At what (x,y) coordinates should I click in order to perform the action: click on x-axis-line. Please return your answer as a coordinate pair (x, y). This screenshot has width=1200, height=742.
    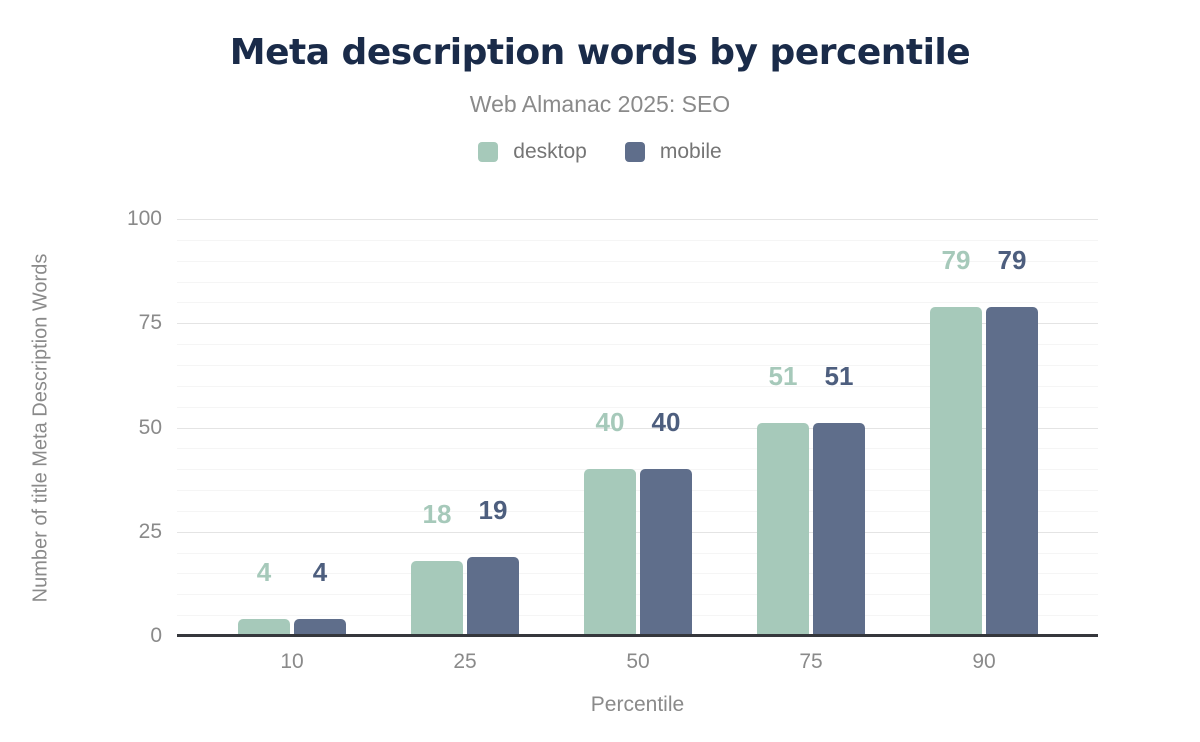
    Looking at the image, I should click on (637, 635).